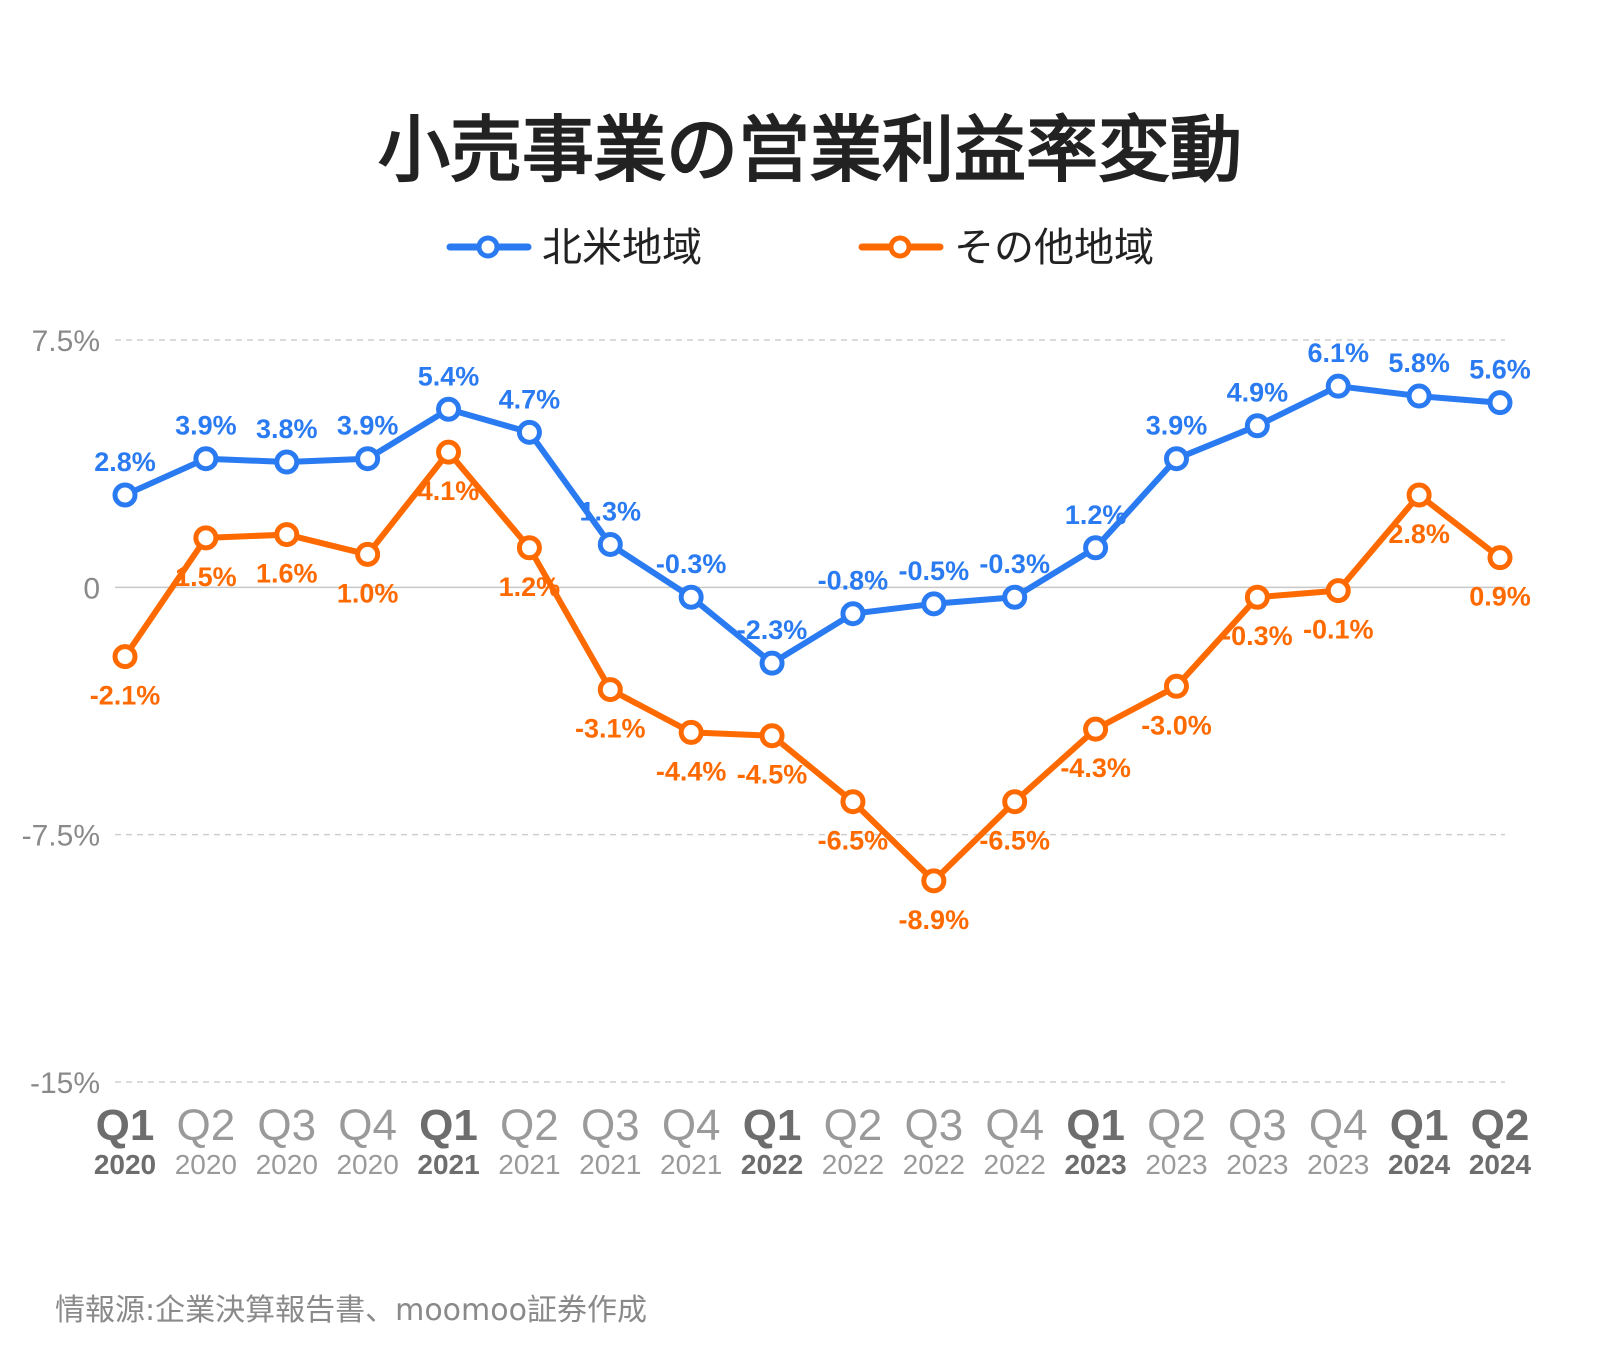 The image size is (1620, 1365). Describe the element at coordinates (1338, 353) in the screenshot. I see `data-label: 6.1%` at that location.